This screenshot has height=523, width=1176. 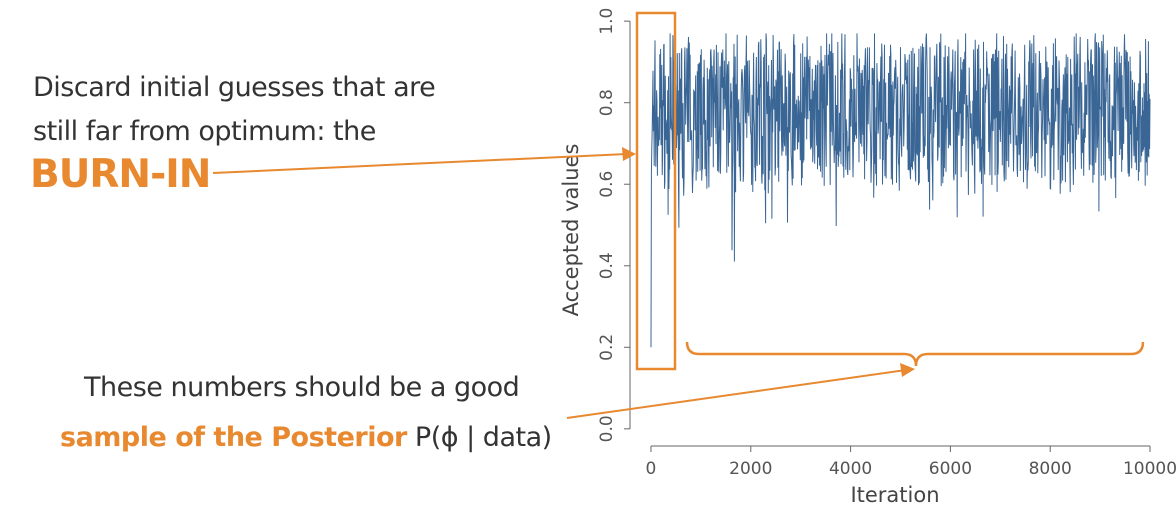 I want to click on burn-in-arrow, so click(x=420, y=163).